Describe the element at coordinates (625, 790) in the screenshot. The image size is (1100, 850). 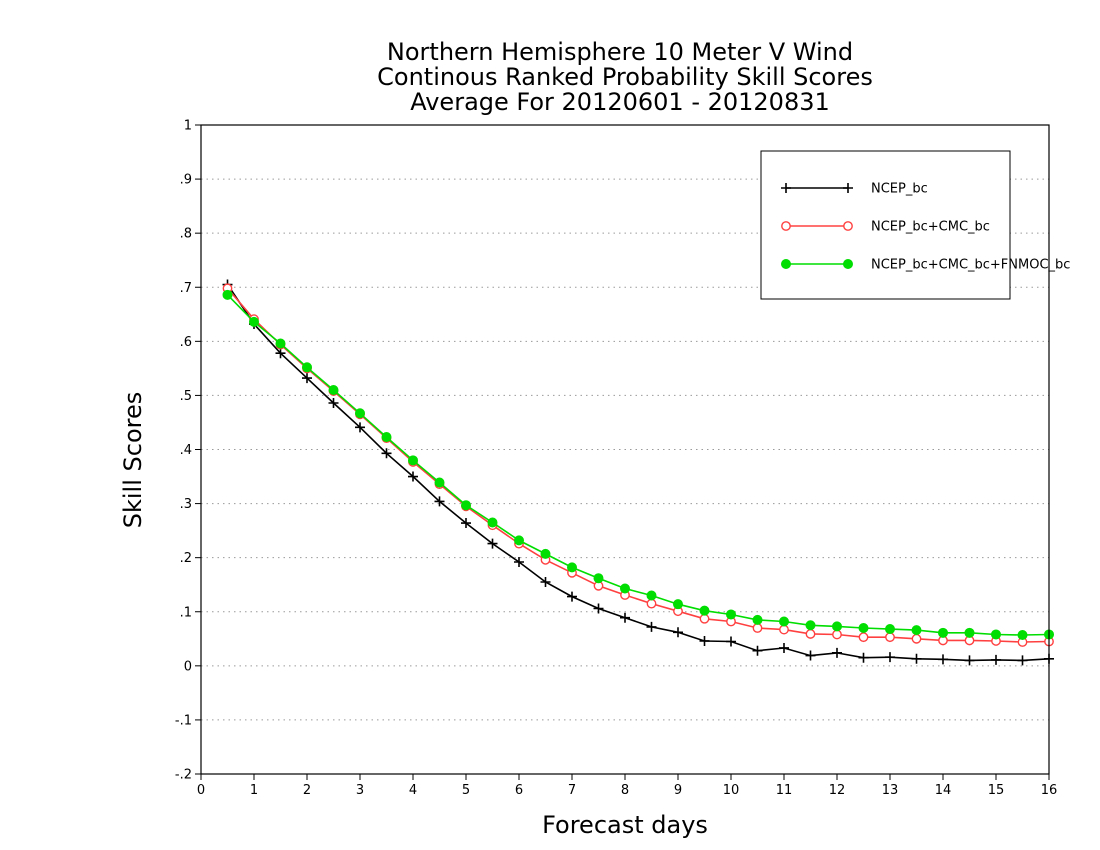
I see `x-tick-label: 8` at that location.